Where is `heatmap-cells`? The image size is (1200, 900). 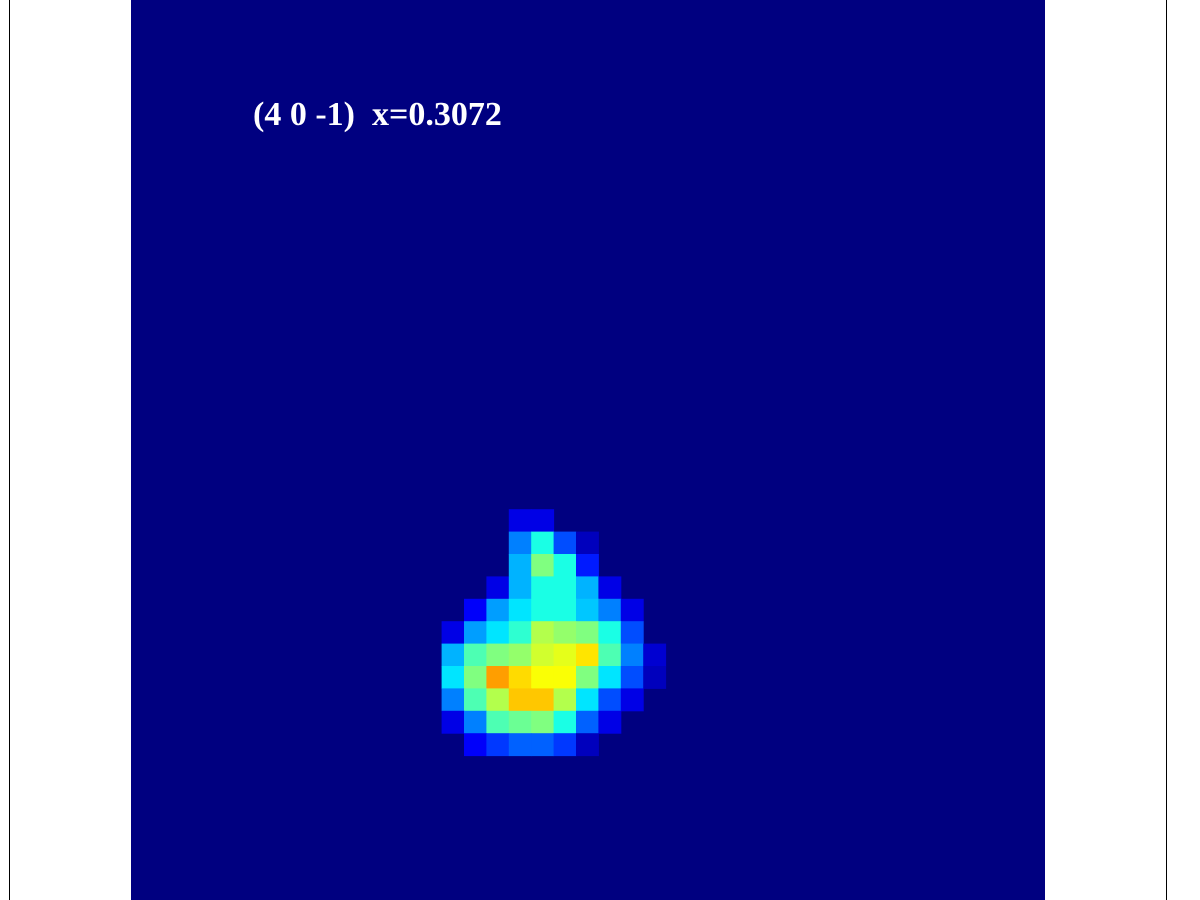 heatmap-cells is located at coordinates (554, 633).